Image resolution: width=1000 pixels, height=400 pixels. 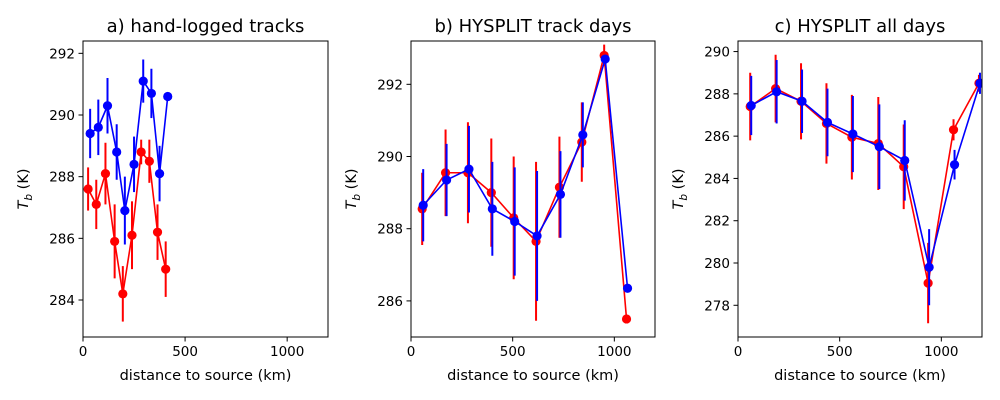 What do you see at coordinates (717, 306) in the screenshot?
I see `y-tick-label: 278` at bounding box center [717, 306].